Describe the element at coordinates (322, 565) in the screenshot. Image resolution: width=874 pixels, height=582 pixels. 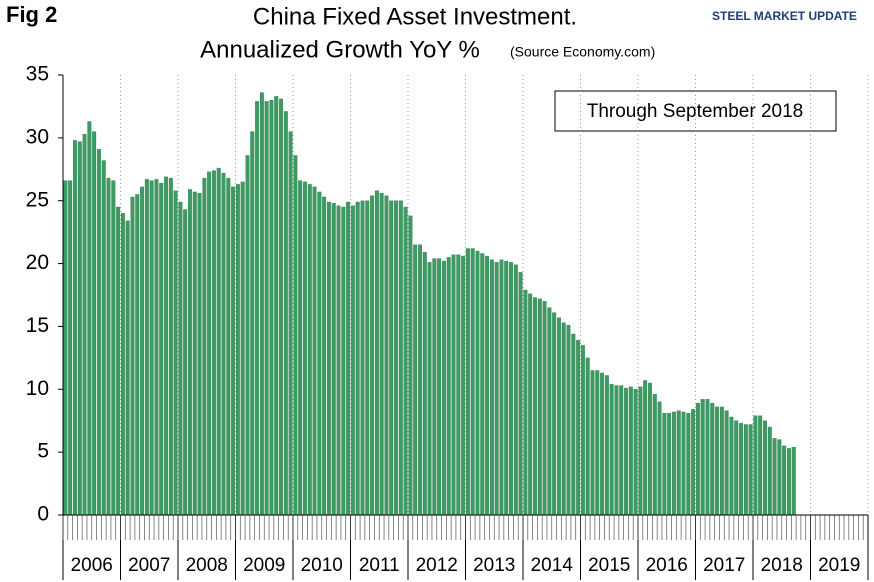
I see `x-year-label: 2010` at that location.